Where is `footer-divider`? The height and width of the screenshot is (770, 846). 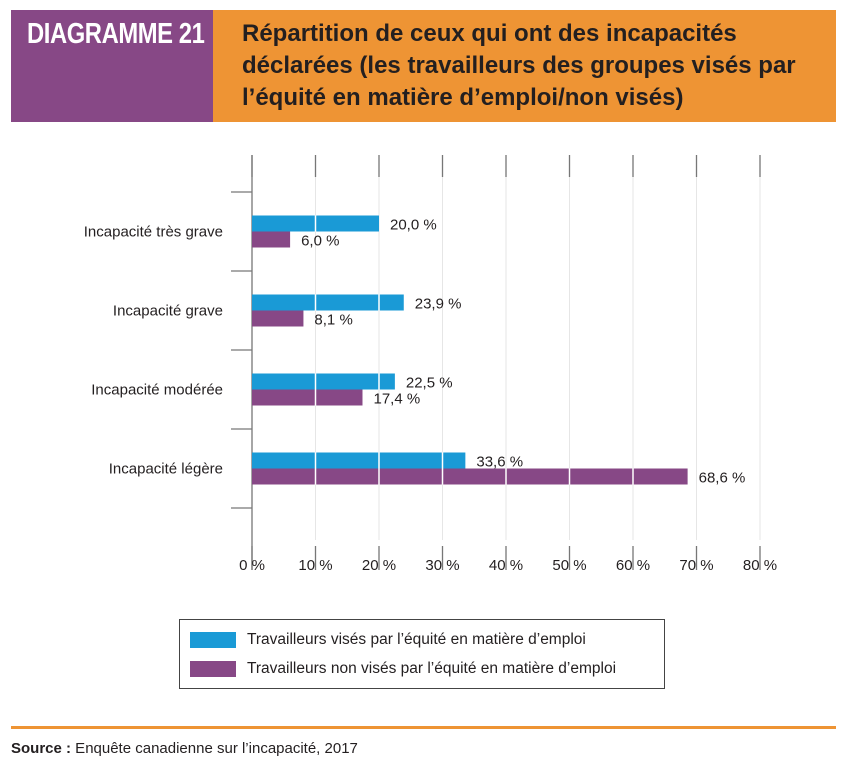
footer-divider is located at coordinates (423, 727).